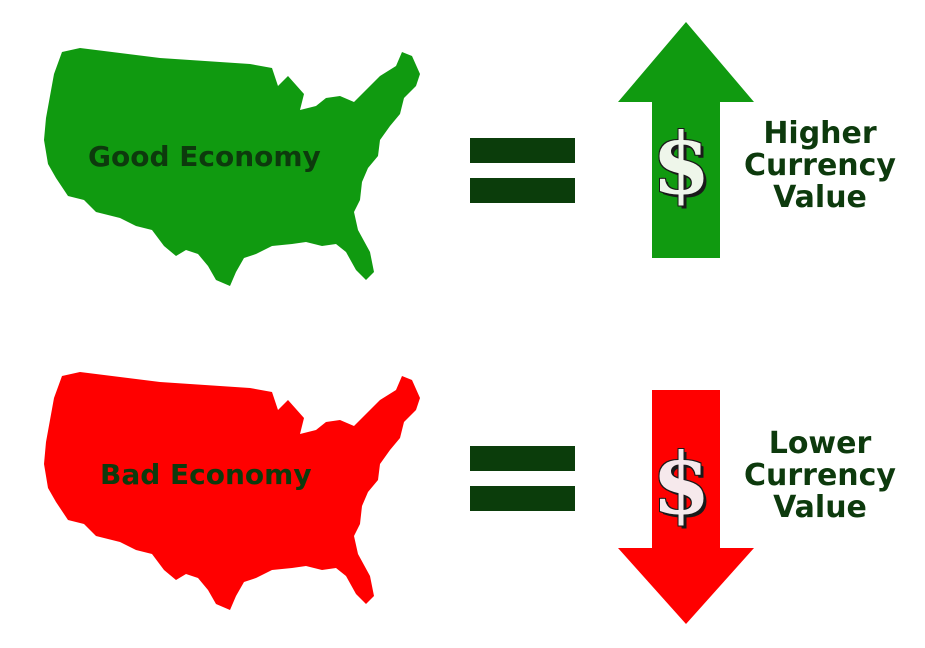 Image resolution: width=925 pixels, height=648 pixels. Describe the element at coordinates (820, 443) in the screenshot. I see `result-line-1: Lower` at that location.